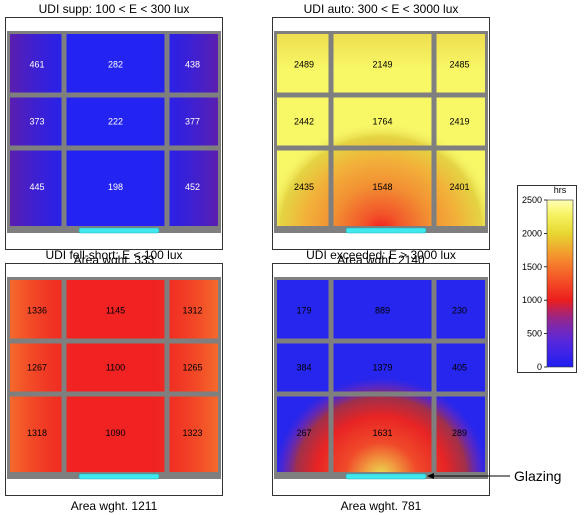 This screenshot has width=584, height=515. What do you see at coordinates (115, 122) in the screenshot?
I see `cell-value: 222` at bounding box center [115, 122].